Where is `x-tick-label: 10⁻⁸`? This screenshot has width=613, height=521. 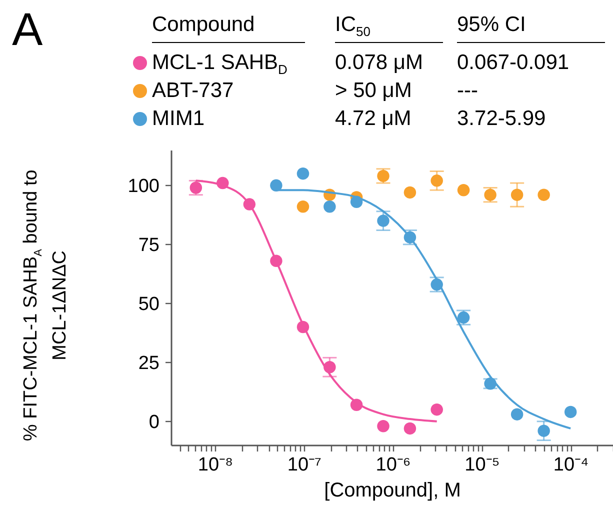
x-tick-label: 10⁻⁸ is located at coordinates (216, 465).